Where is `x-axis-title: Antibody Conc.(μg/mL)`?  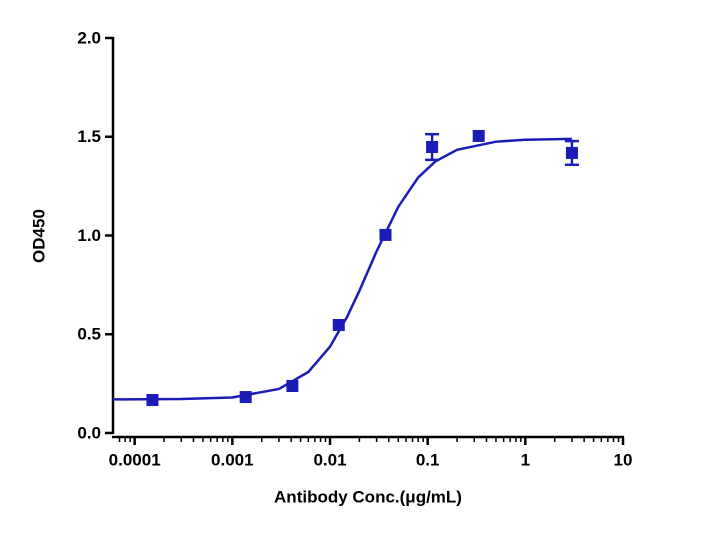 x-axis-title: Antibody Conc.(μg/mL) is located at coordinates (368, 496).